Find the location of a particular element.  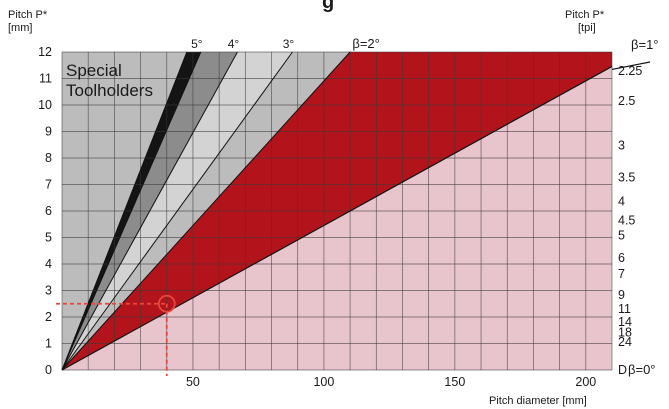

y-tick-label: 11 is located at coordinates (45, 79).